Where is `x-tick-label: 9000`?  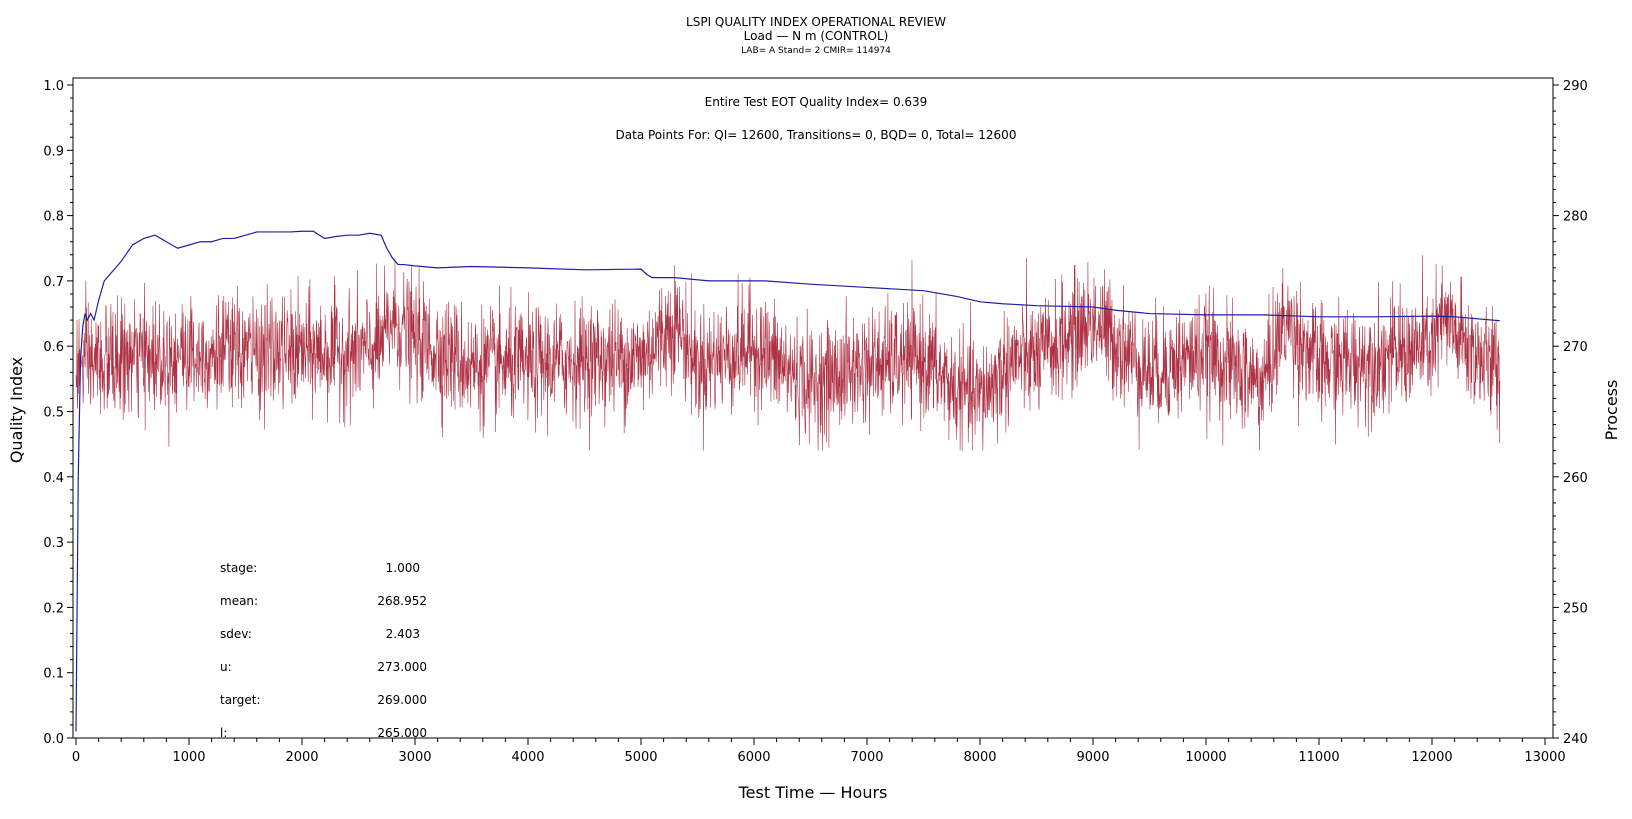 x-tick-label: 9000 is located at coordinates (1092, 757).